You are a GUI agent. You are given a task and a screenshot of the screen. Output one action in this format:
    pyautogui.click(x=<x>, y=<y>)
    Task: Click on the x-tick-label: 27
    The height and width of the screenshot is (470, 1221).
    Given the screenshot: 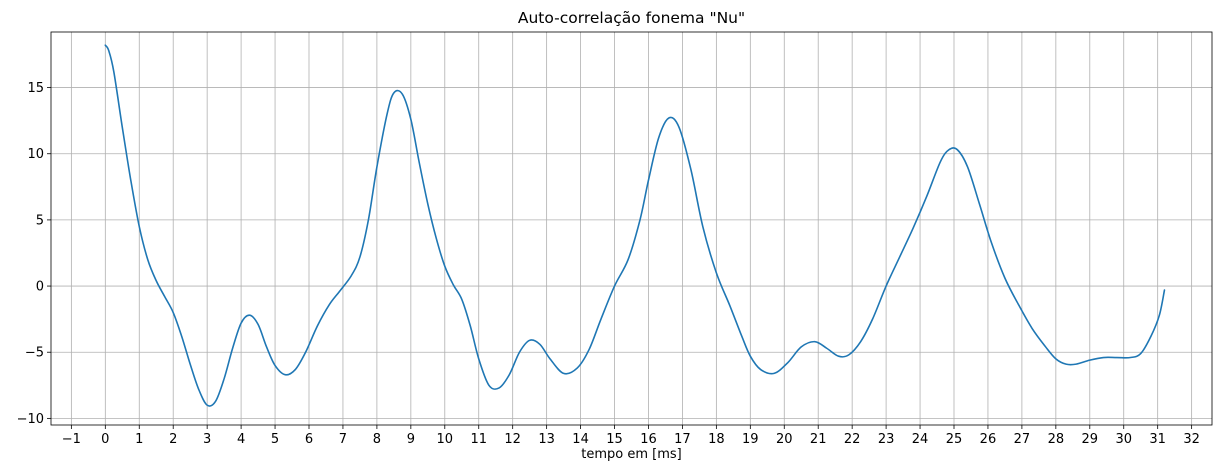 What is the action you would take?
    pyautogui.click(x=1022, y=439)
    